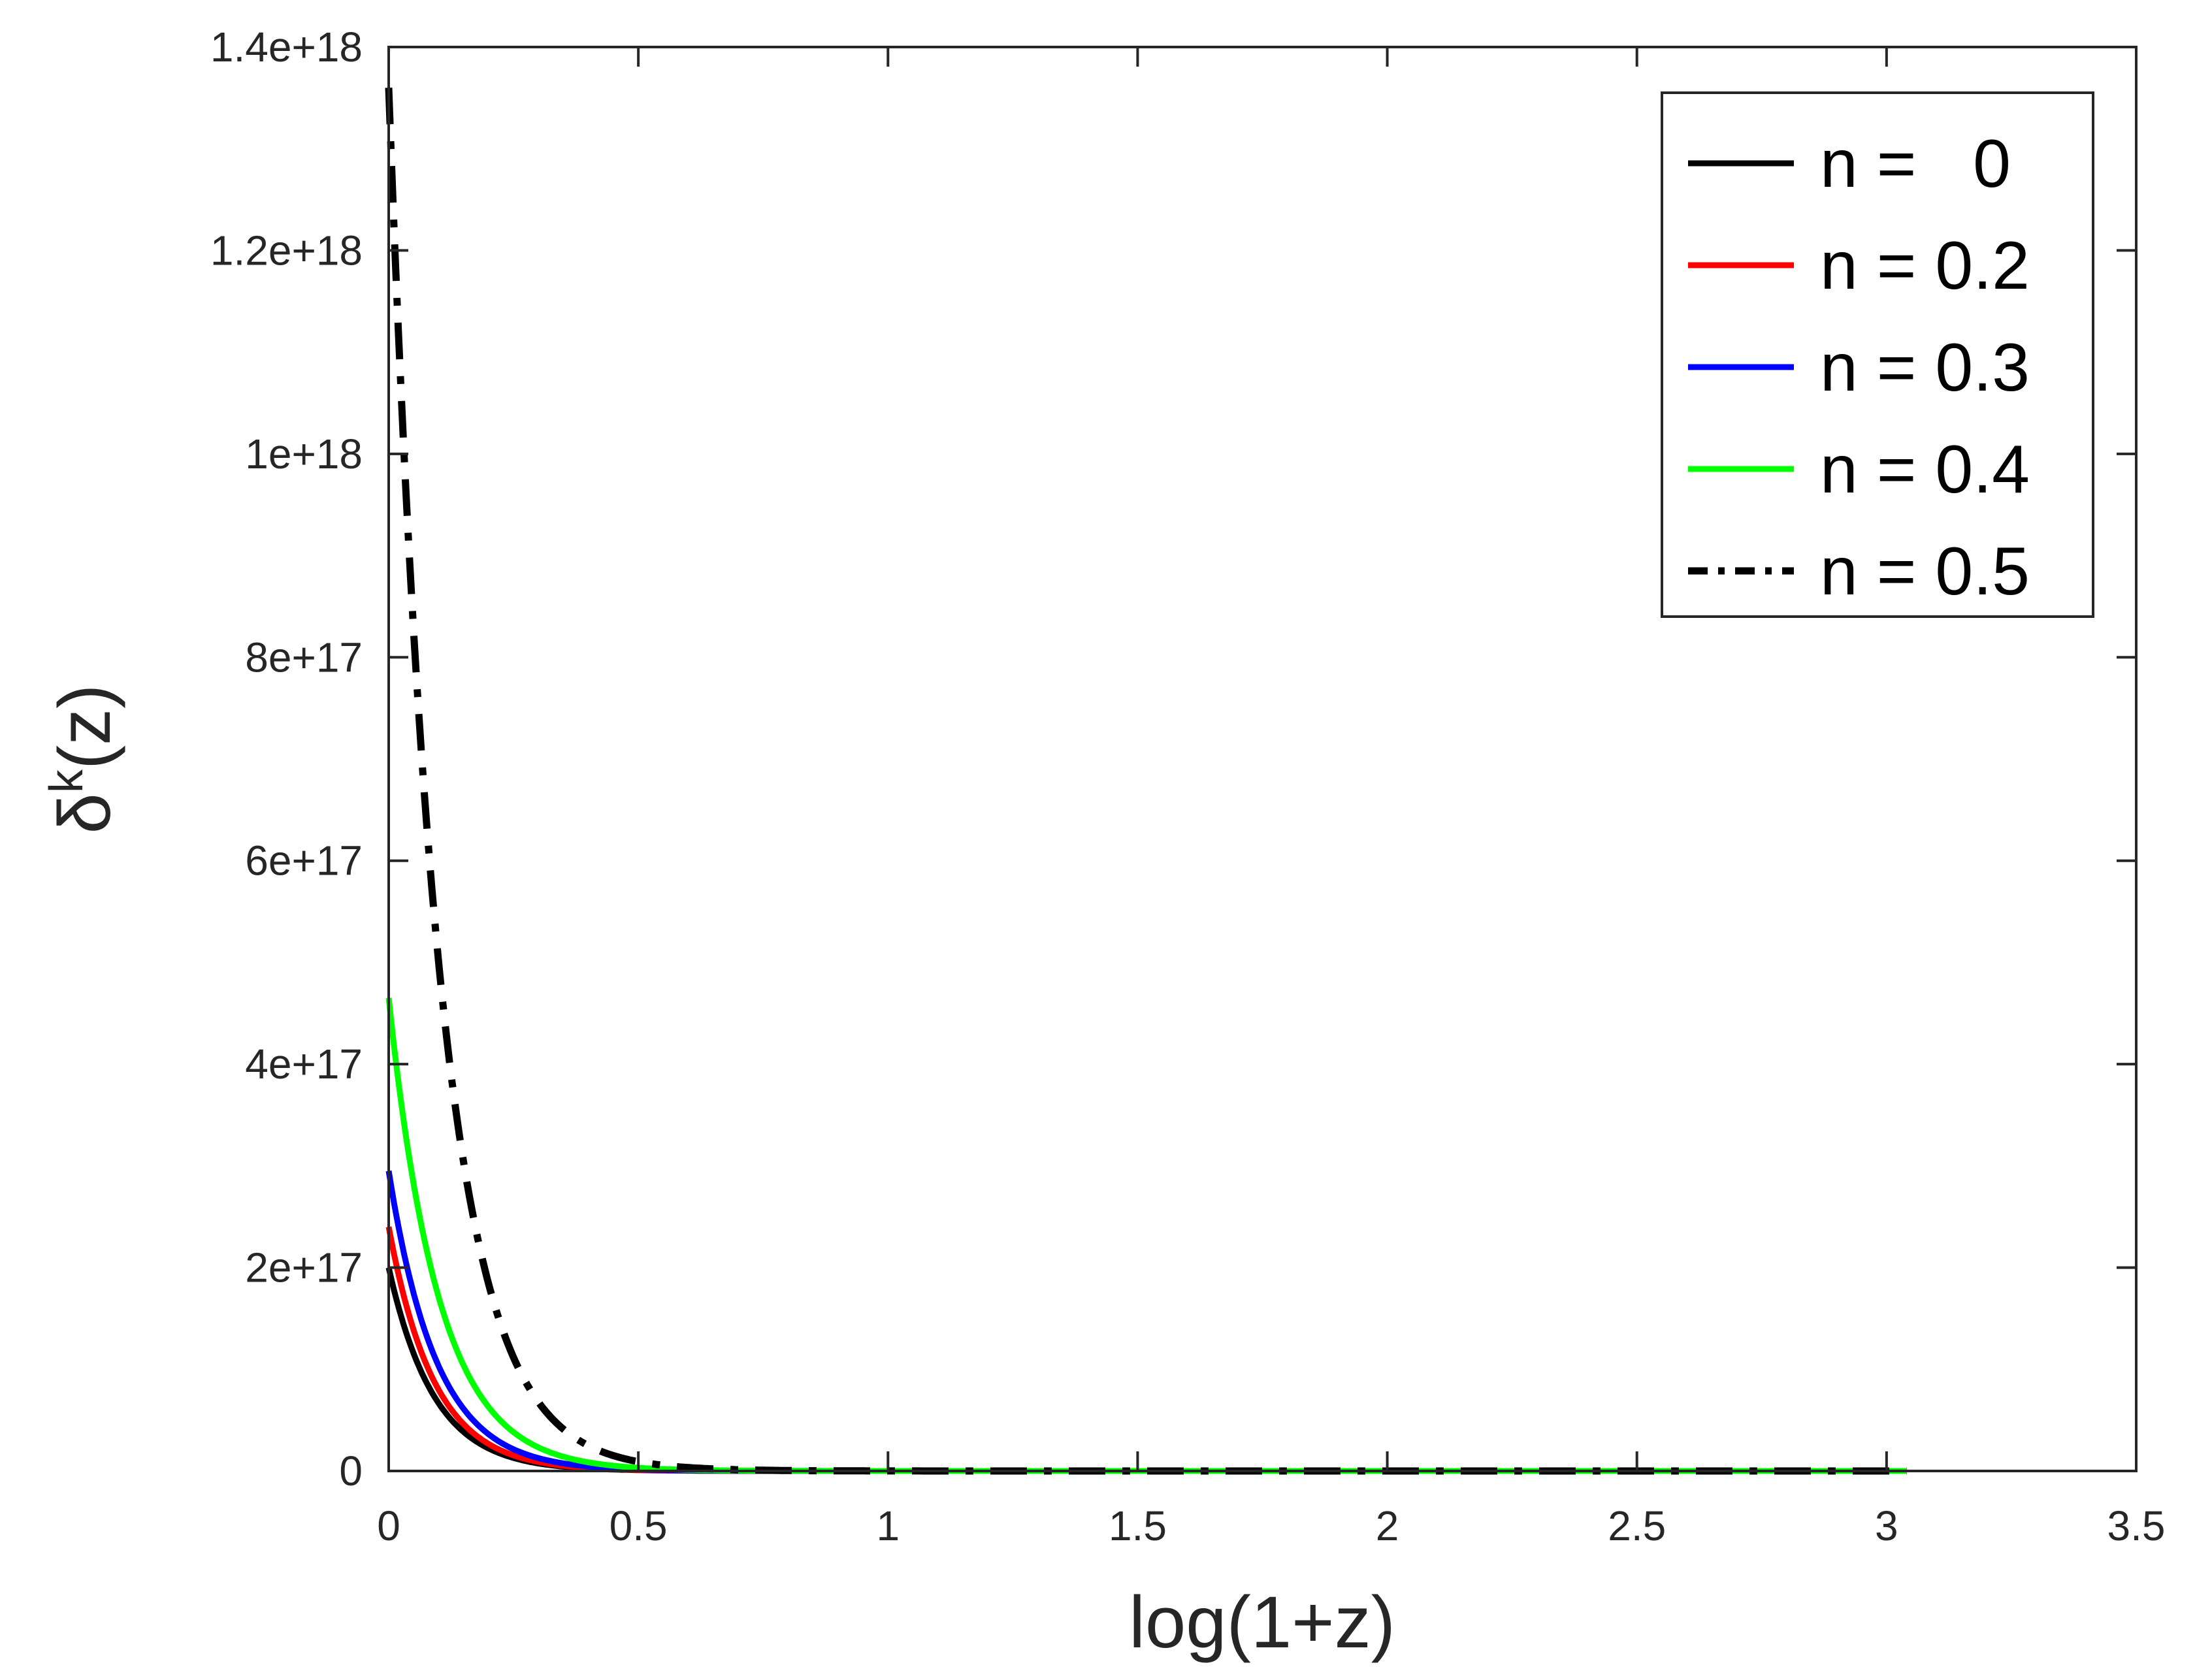 Image resolution: width=2195 pixels, height=1680 pixels. Describe the element at coordinates (286, 47) in the screenshot. I see `y-tick-label: 1.4e+18` at that location.